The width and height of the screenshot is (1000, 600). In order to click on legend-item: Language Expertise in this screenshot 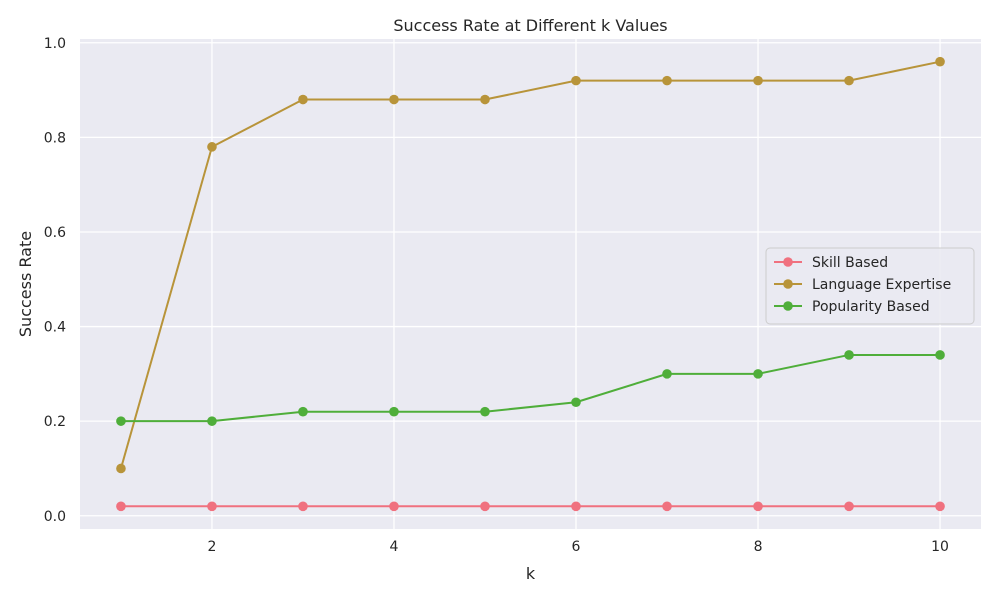, I will do `click(862, 285)`.